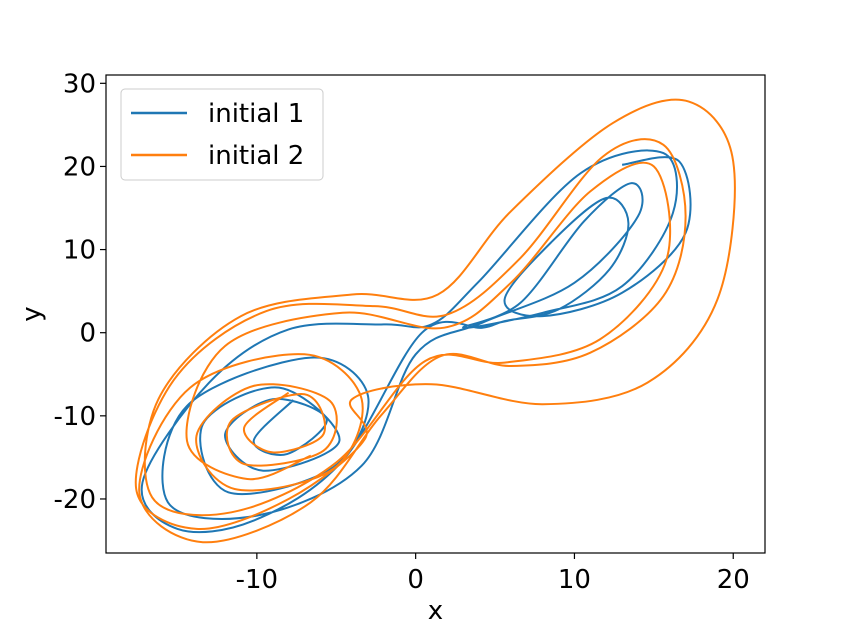 The image size is (849, 622). I want to click on x-tick-label: 20, so click(733, 580).